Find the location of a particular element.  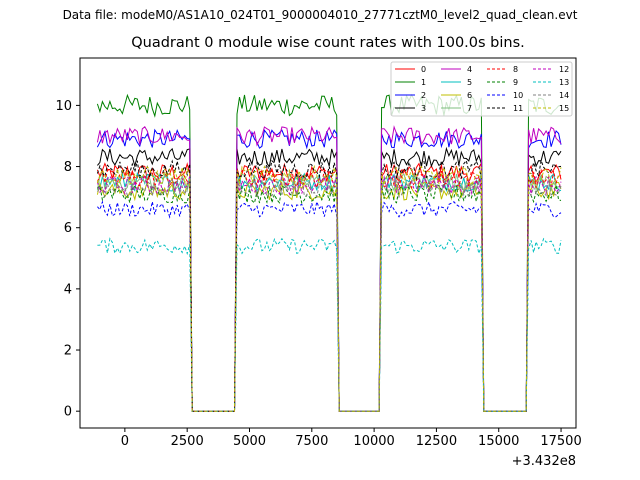

legend-label-13: 13 is located at coordinates (564, 82).